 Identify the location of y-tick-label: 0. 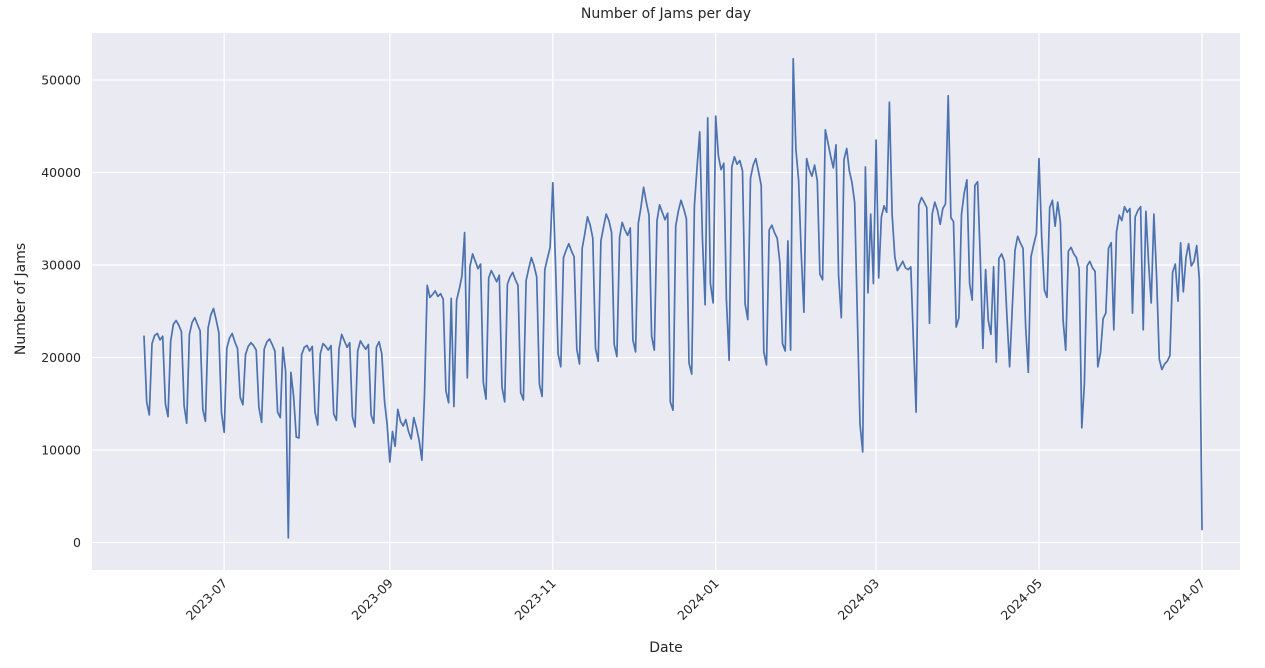
(77, 542).